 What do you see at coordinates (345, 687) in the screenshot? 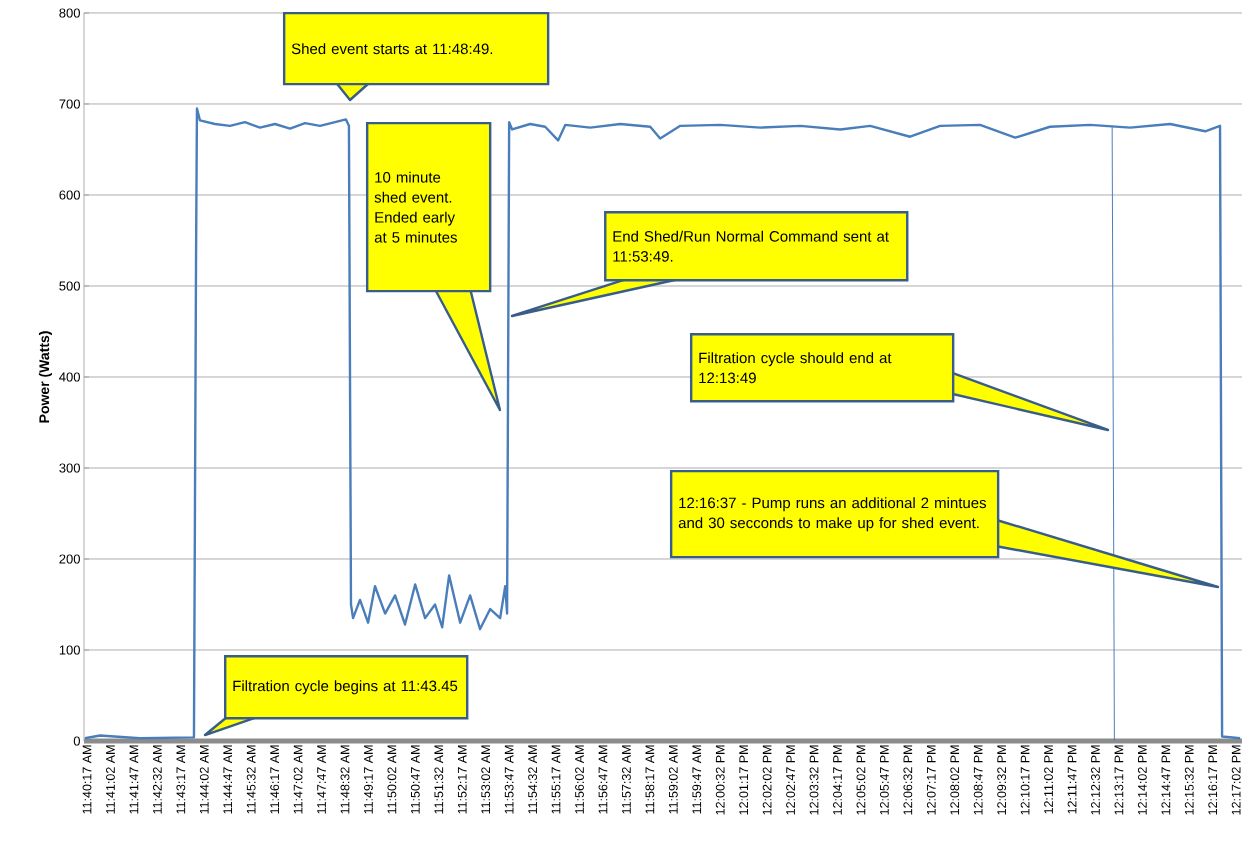
I see `annotation: Filtration cycle begins at 11:43.45` at bounding box center [345, 687].